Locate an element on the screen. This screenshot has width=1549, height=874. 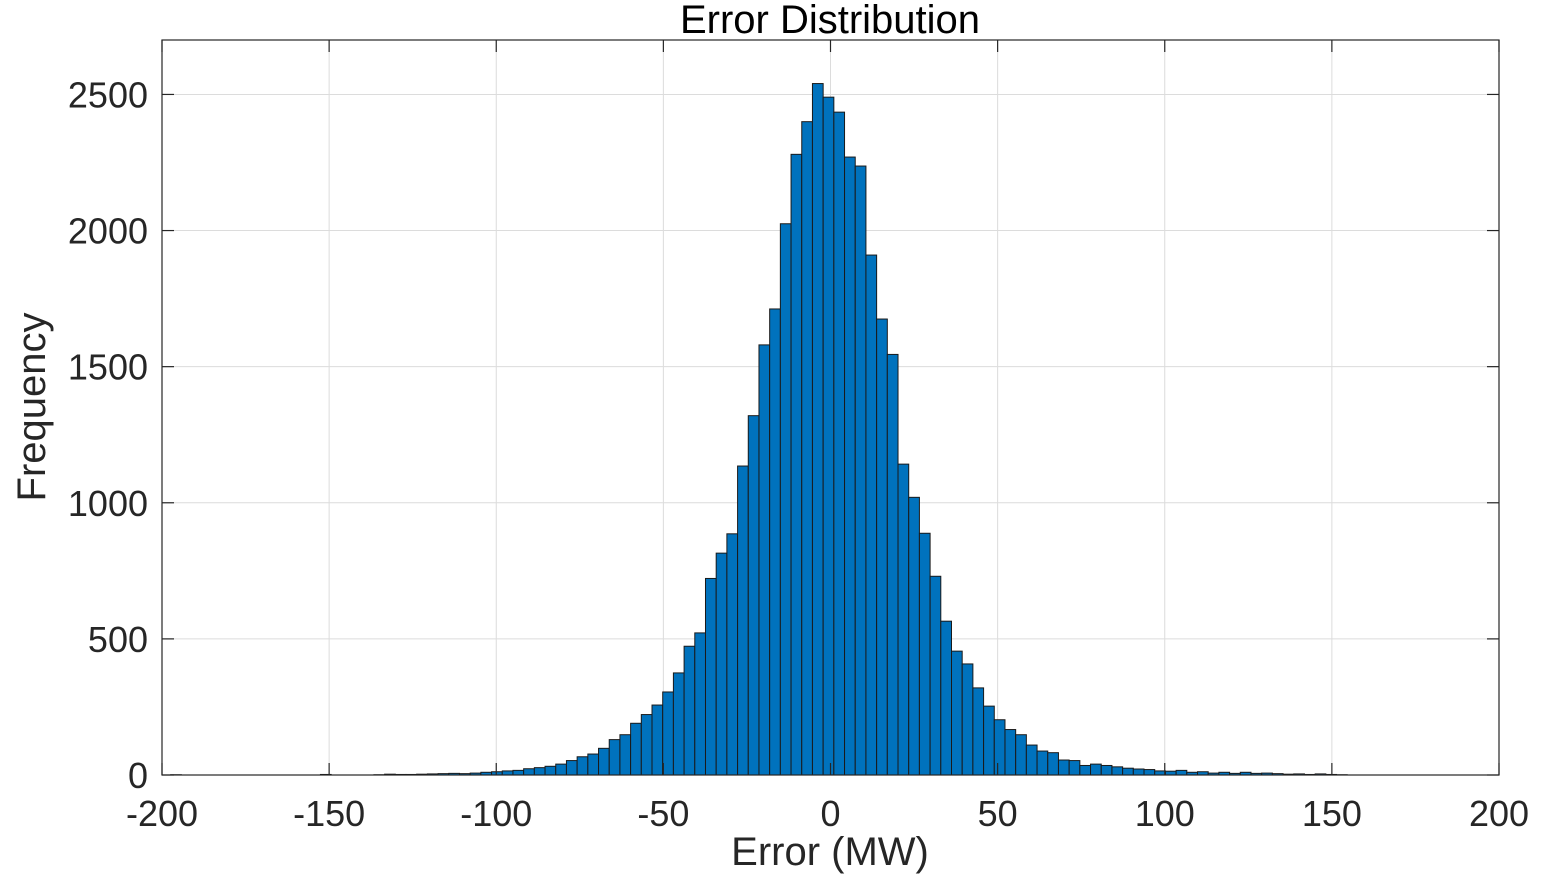
x-tick-label: 0 is located at coordinates (830, 813).